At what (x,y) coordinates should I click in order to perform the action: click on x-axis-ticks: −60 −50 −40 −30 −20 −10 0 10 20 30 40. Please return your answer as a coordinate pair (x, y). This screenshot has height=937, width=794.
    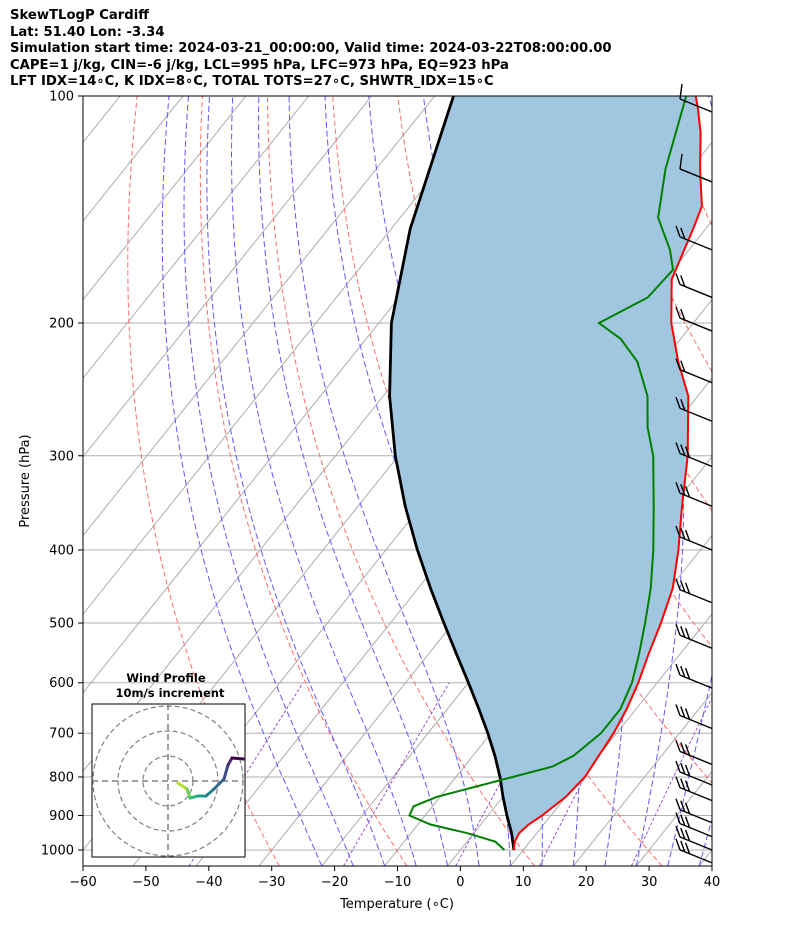
    Looking at the image, I should click on (394, 878).